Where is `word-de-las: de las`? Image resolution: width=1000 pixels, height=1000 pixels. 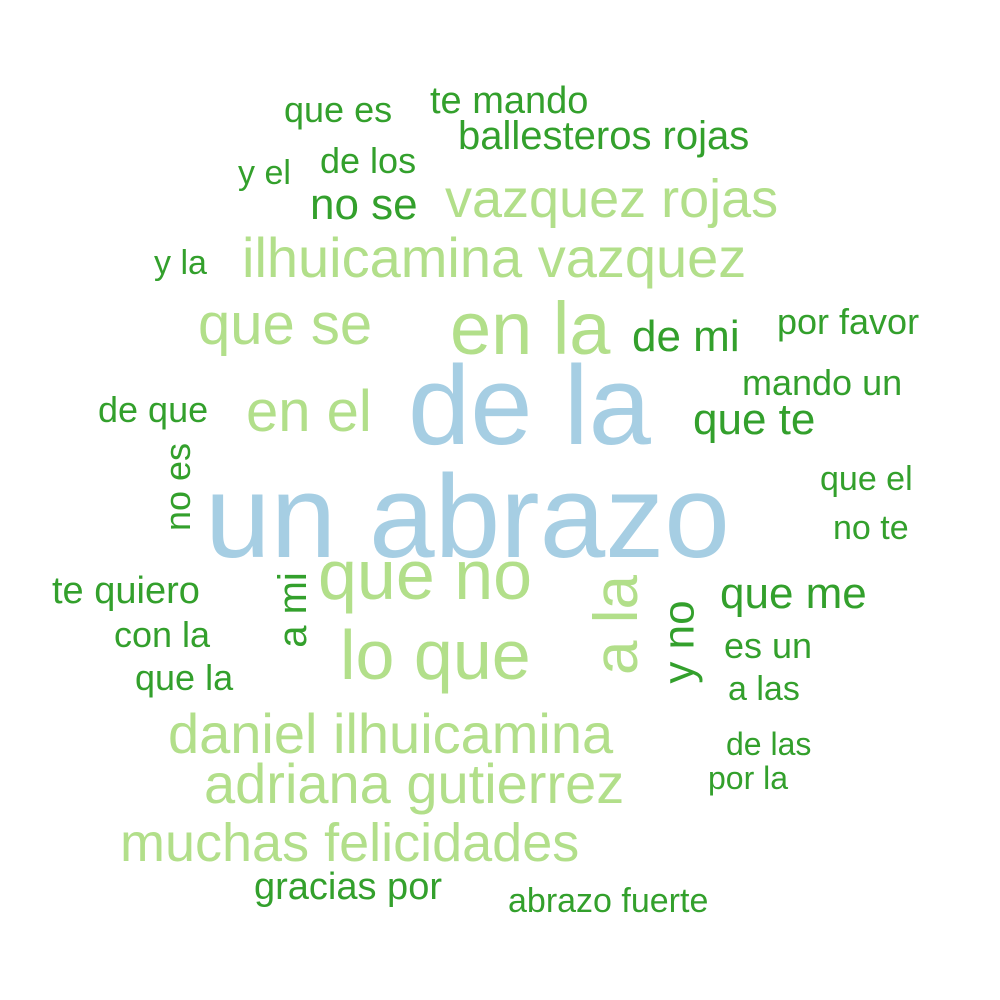 word-de-las: de las is located at coordinates (769, 744).